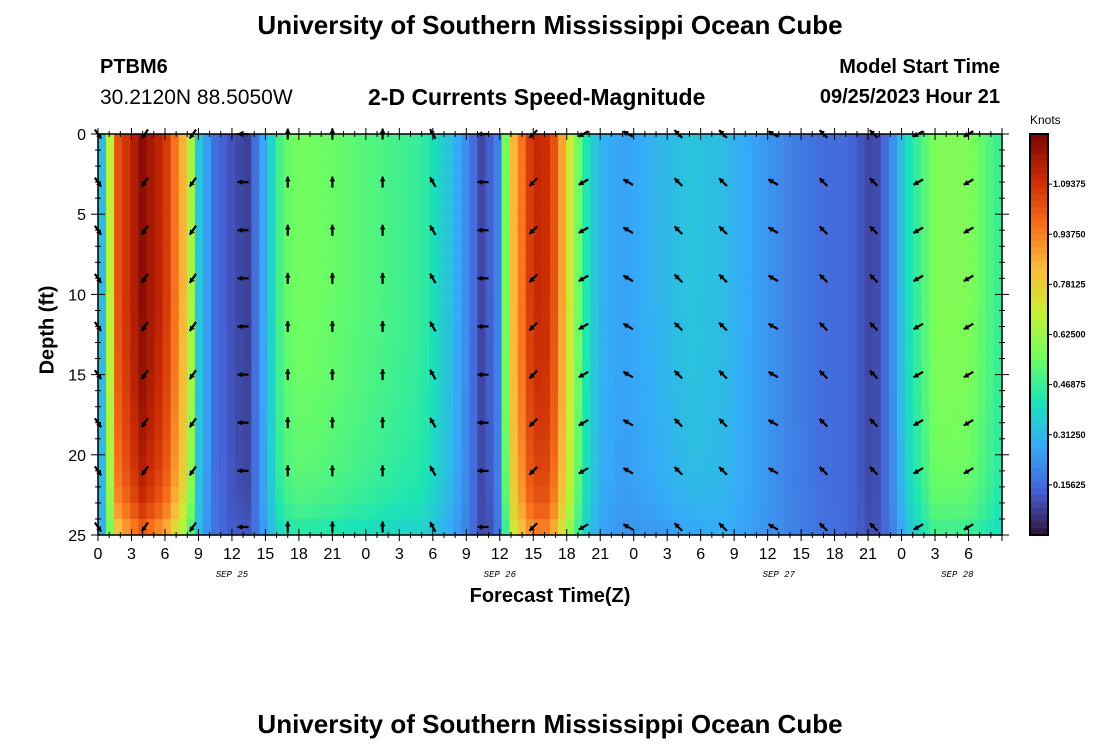  I want to click on y-tick-label: 5, so click(81, 215).